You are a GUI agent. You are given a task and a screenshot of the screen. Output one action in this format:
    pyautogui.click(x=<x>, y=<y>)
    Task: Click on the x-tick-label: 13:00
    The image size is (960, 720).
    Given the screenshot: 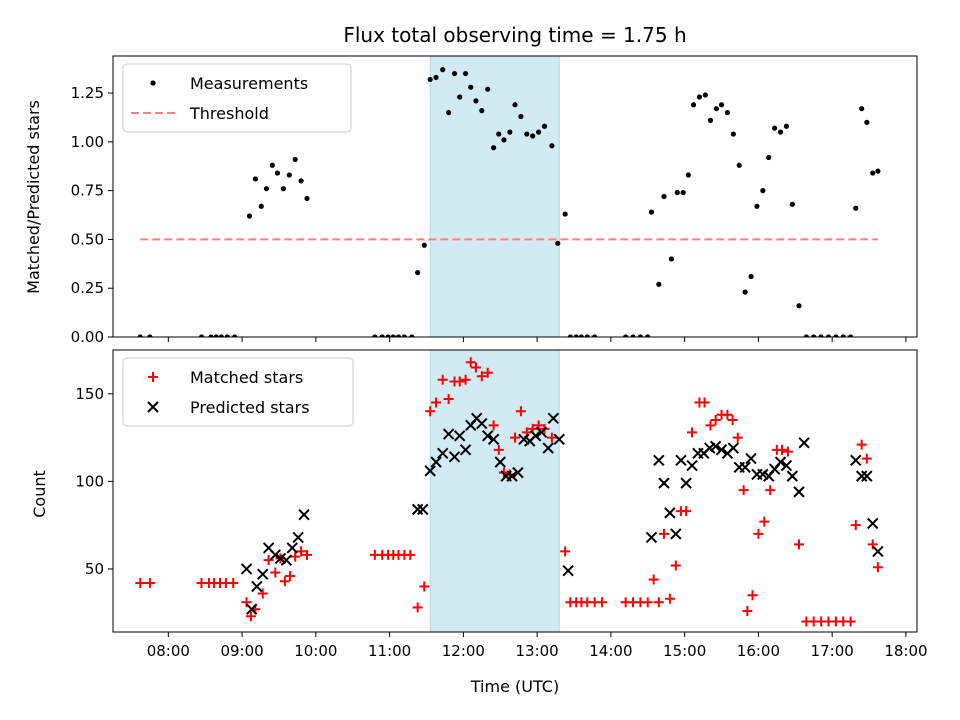 What is the action you would take?
    pyautogui.click(x=537, y=651)
    